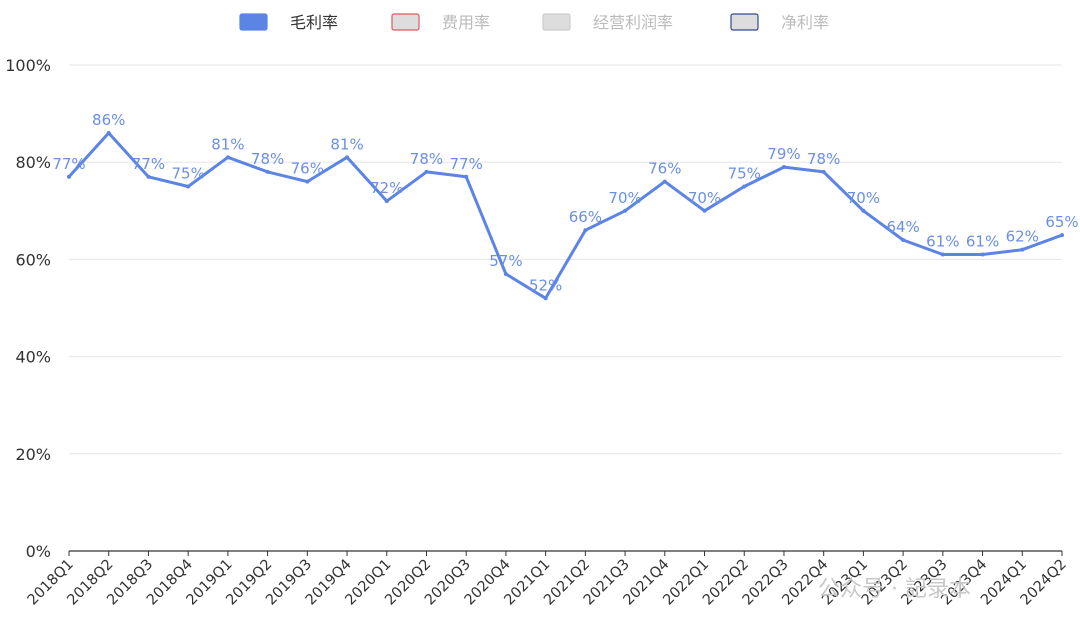 This screenshot has height=635, width=1080. I want to click on y-tick-label: 60%, so click(33, 259).